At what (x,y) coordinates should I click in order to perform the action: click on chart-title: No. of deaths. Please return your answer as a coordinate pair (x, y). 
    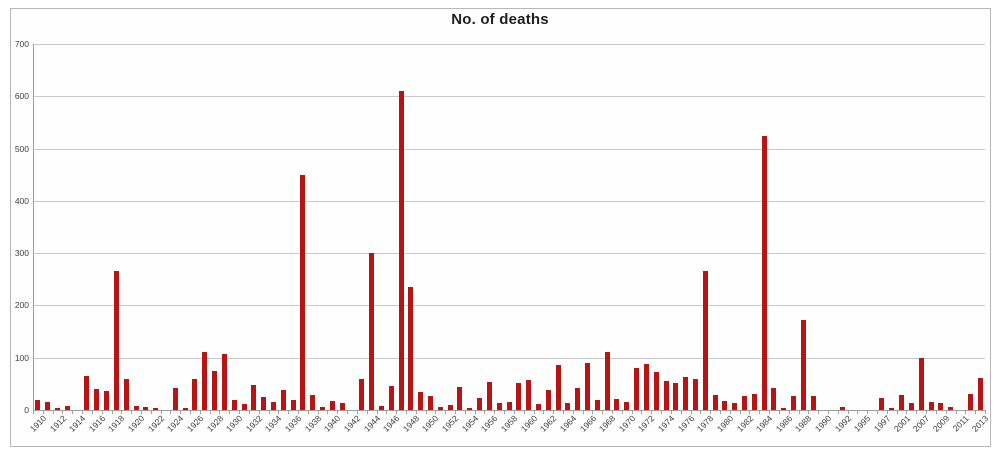
    Looking at the image, I should click on (500, 19).